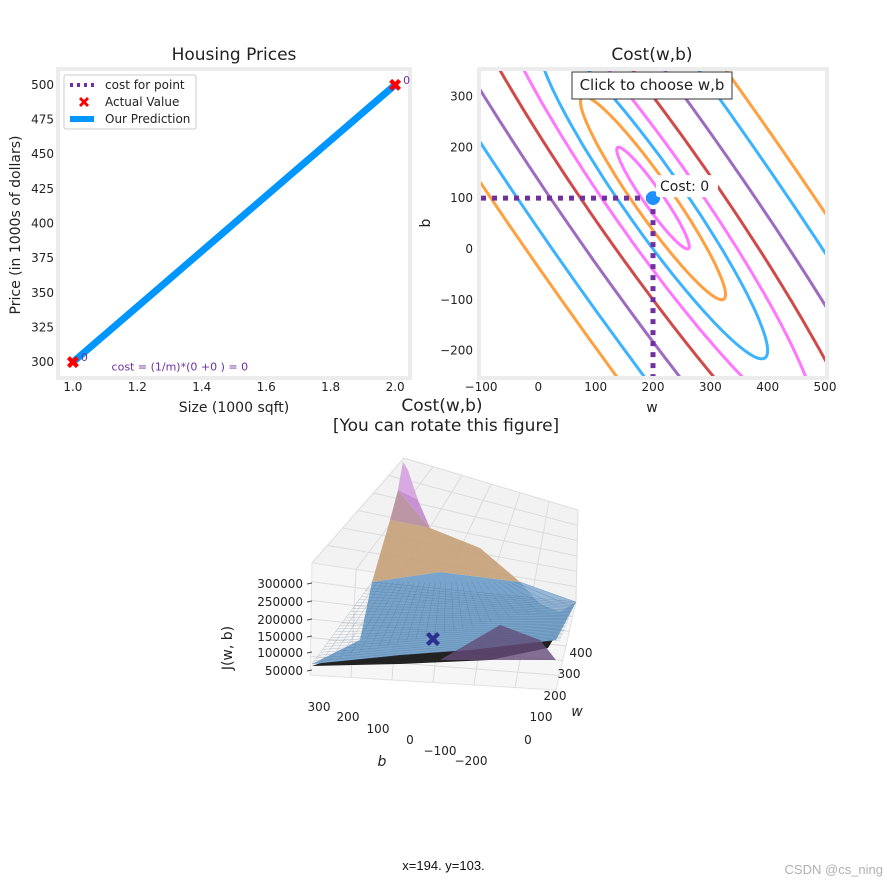 This screenshot has height=885, width=887. Describe the element at coordinates (461, 198) in the screenshot. I see `plot2-ytick: 100` at that location.